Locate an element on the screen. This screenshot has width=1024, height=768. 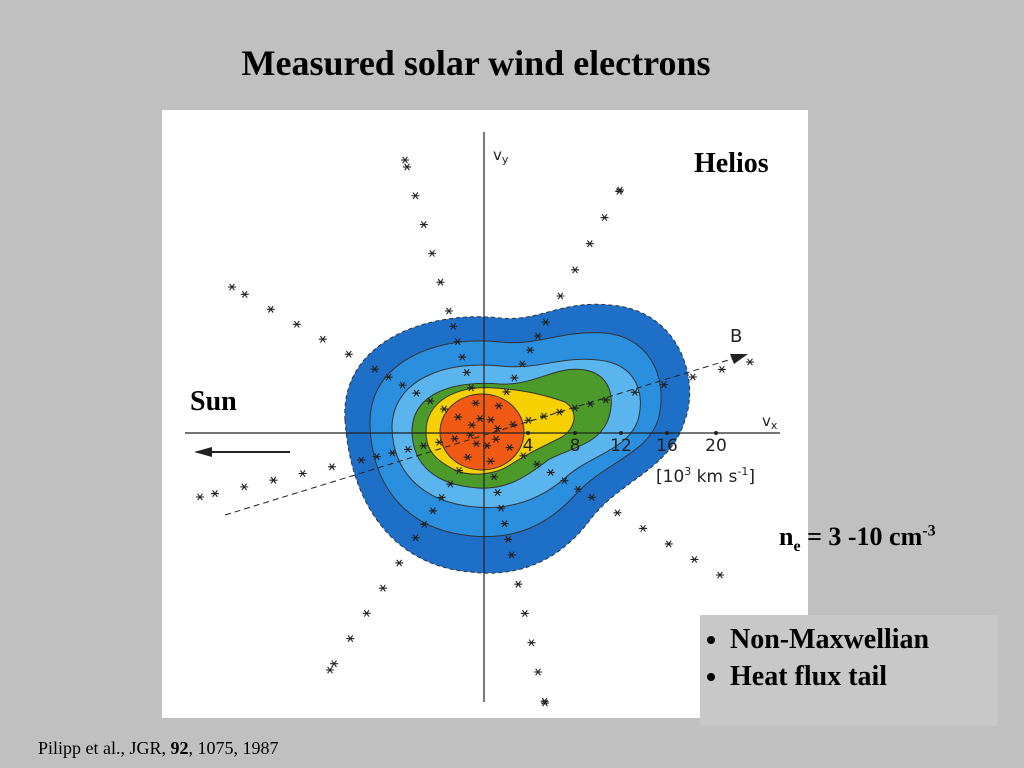
unit-label: [103 km s-1] is located at coordinates (705, 476).